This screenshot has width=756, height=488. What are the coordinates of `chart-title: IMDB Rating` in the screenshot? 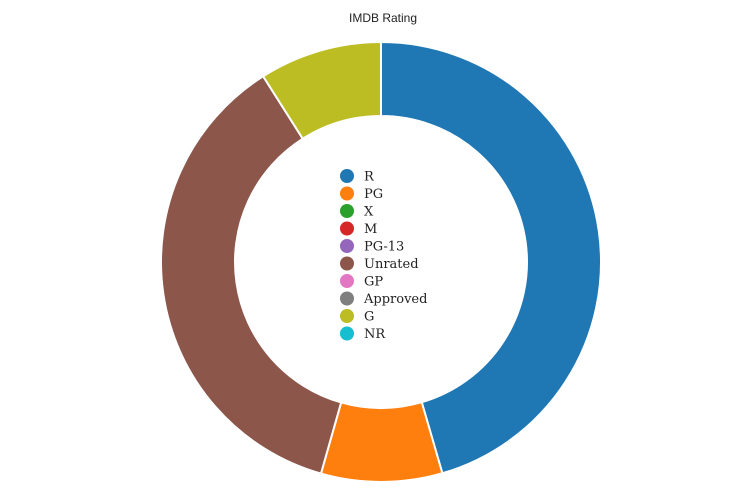 It's located at (383, 18).